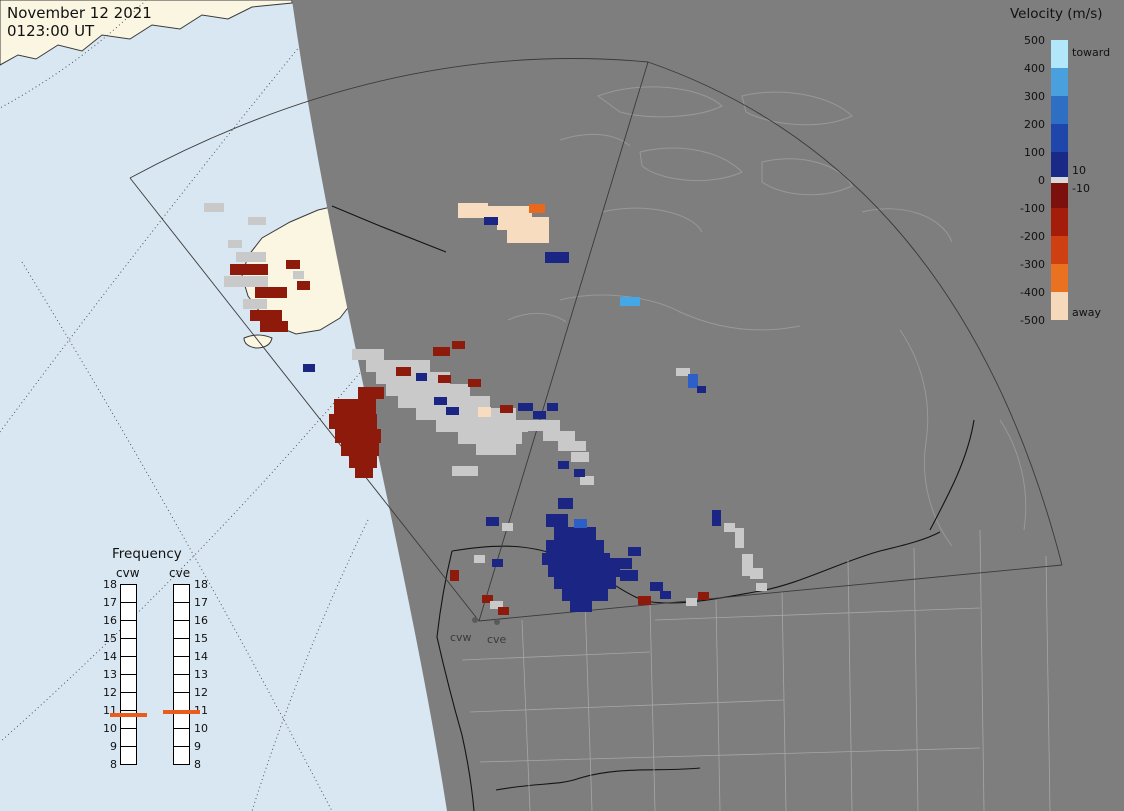 The width and height of the screenshot is (1124, 811). I want to click on velocity-tick-0: 0, so click(1041, 180).